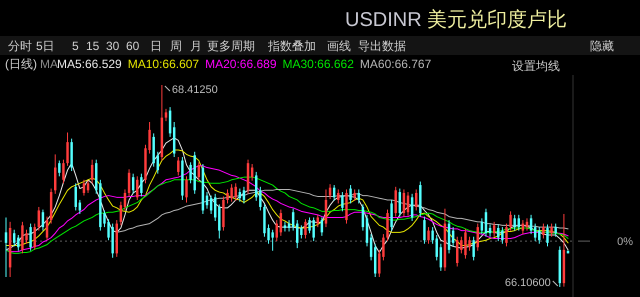 The height and width of the screenshot is (297, 640). I want to click on text: 0%, so click(625, 242).